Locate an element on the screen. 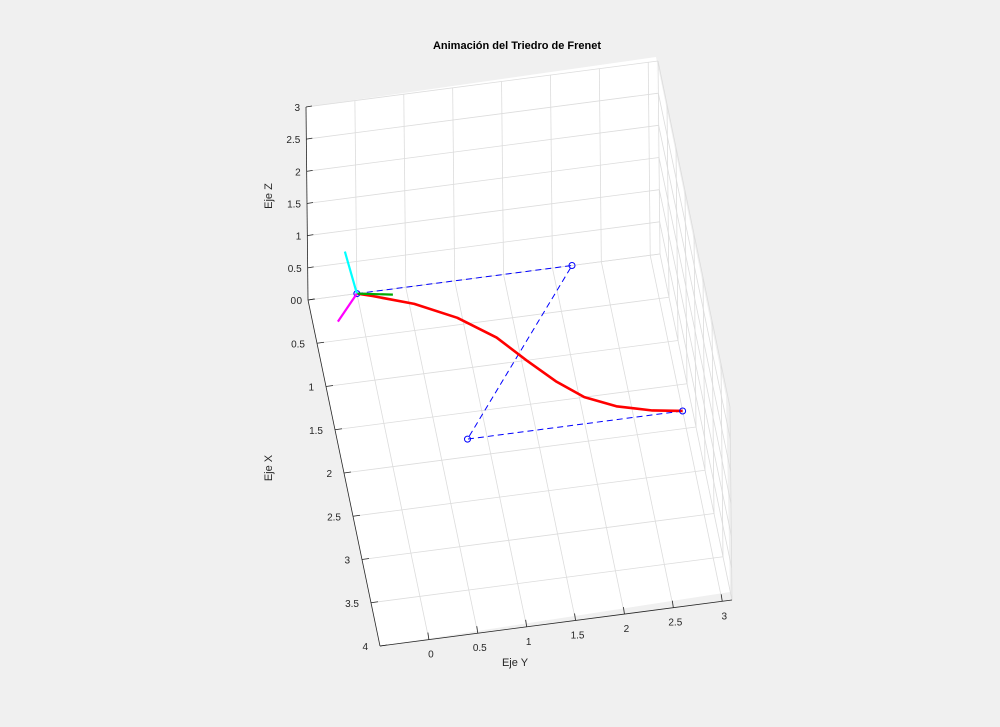 This screenshot has height=727, width=1000. z-tick-label: 2.5 is located at coordinates (293, 140).